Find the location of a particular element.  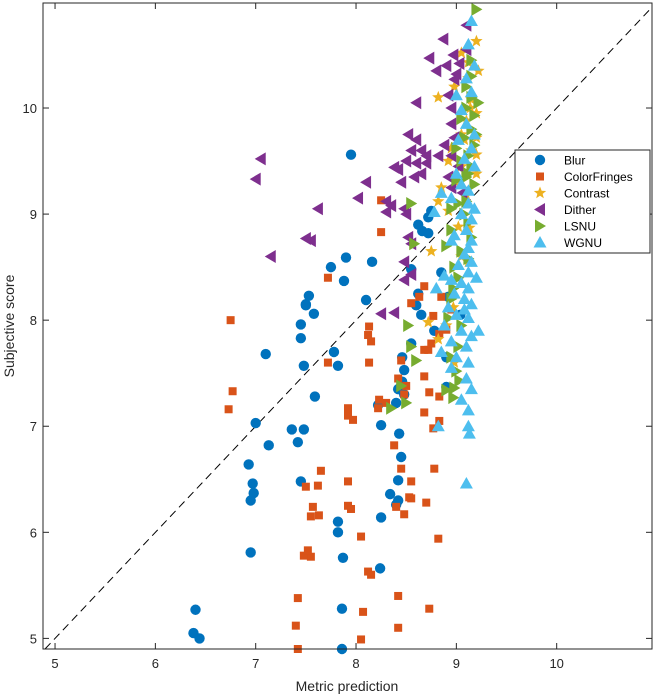

series-wgnu is located at coordinates (456, 251).